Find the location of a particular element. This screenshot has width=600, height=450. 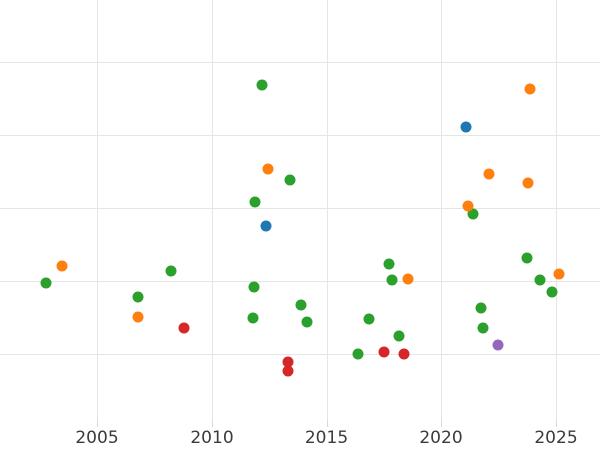

x-tick-label: 2025 is located at coordinates (556, 438).